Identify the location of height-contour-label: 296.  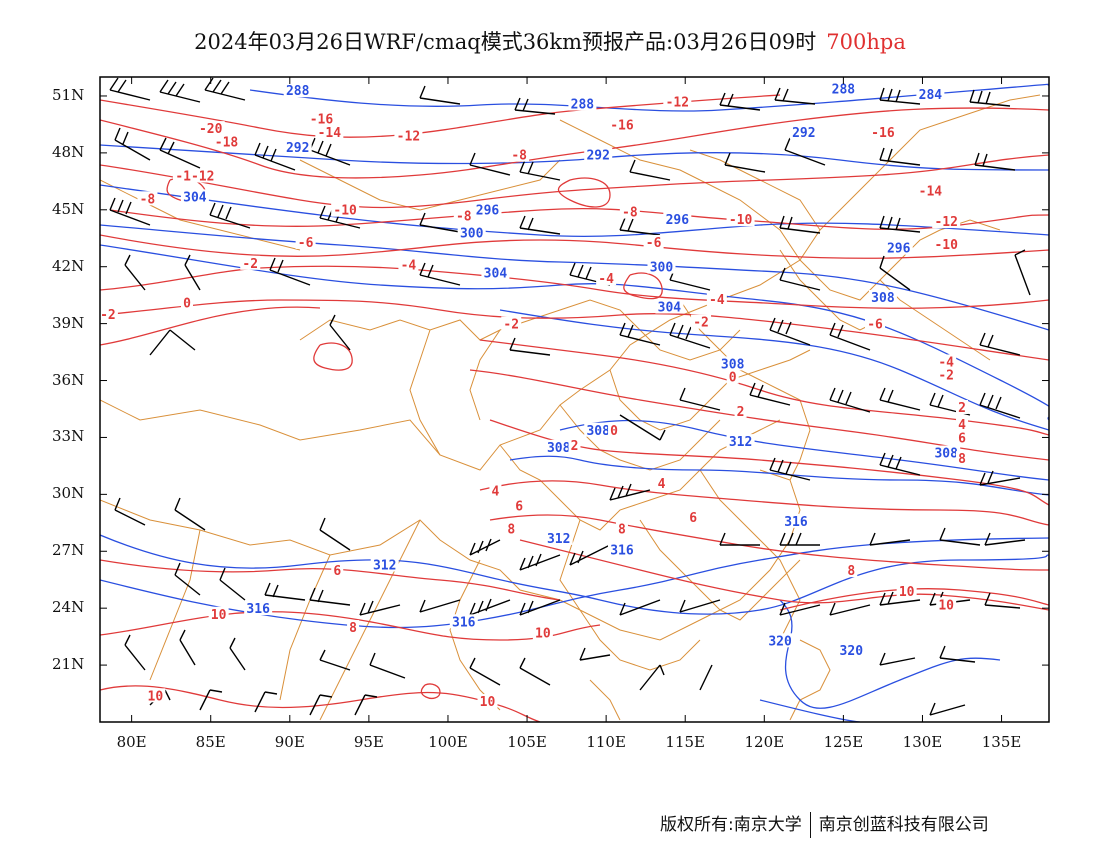
(488, 211).